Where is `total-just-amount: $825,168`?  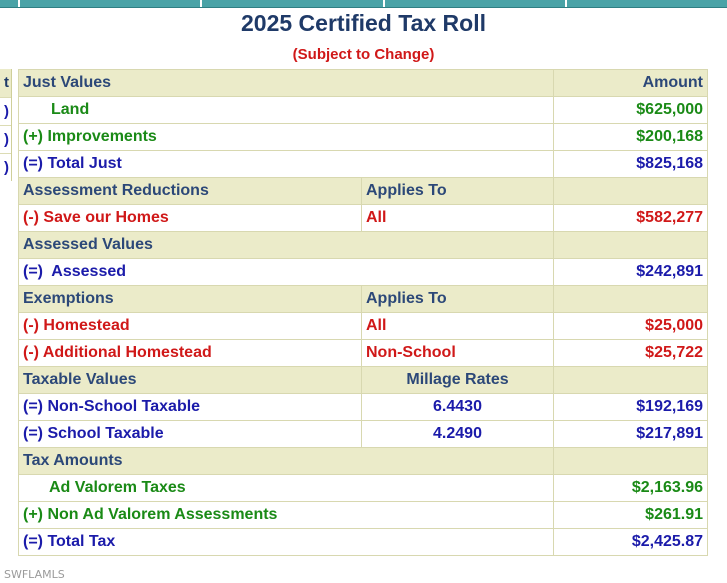 total-just-amount: $825,168 is located at coordinates (631, 164).